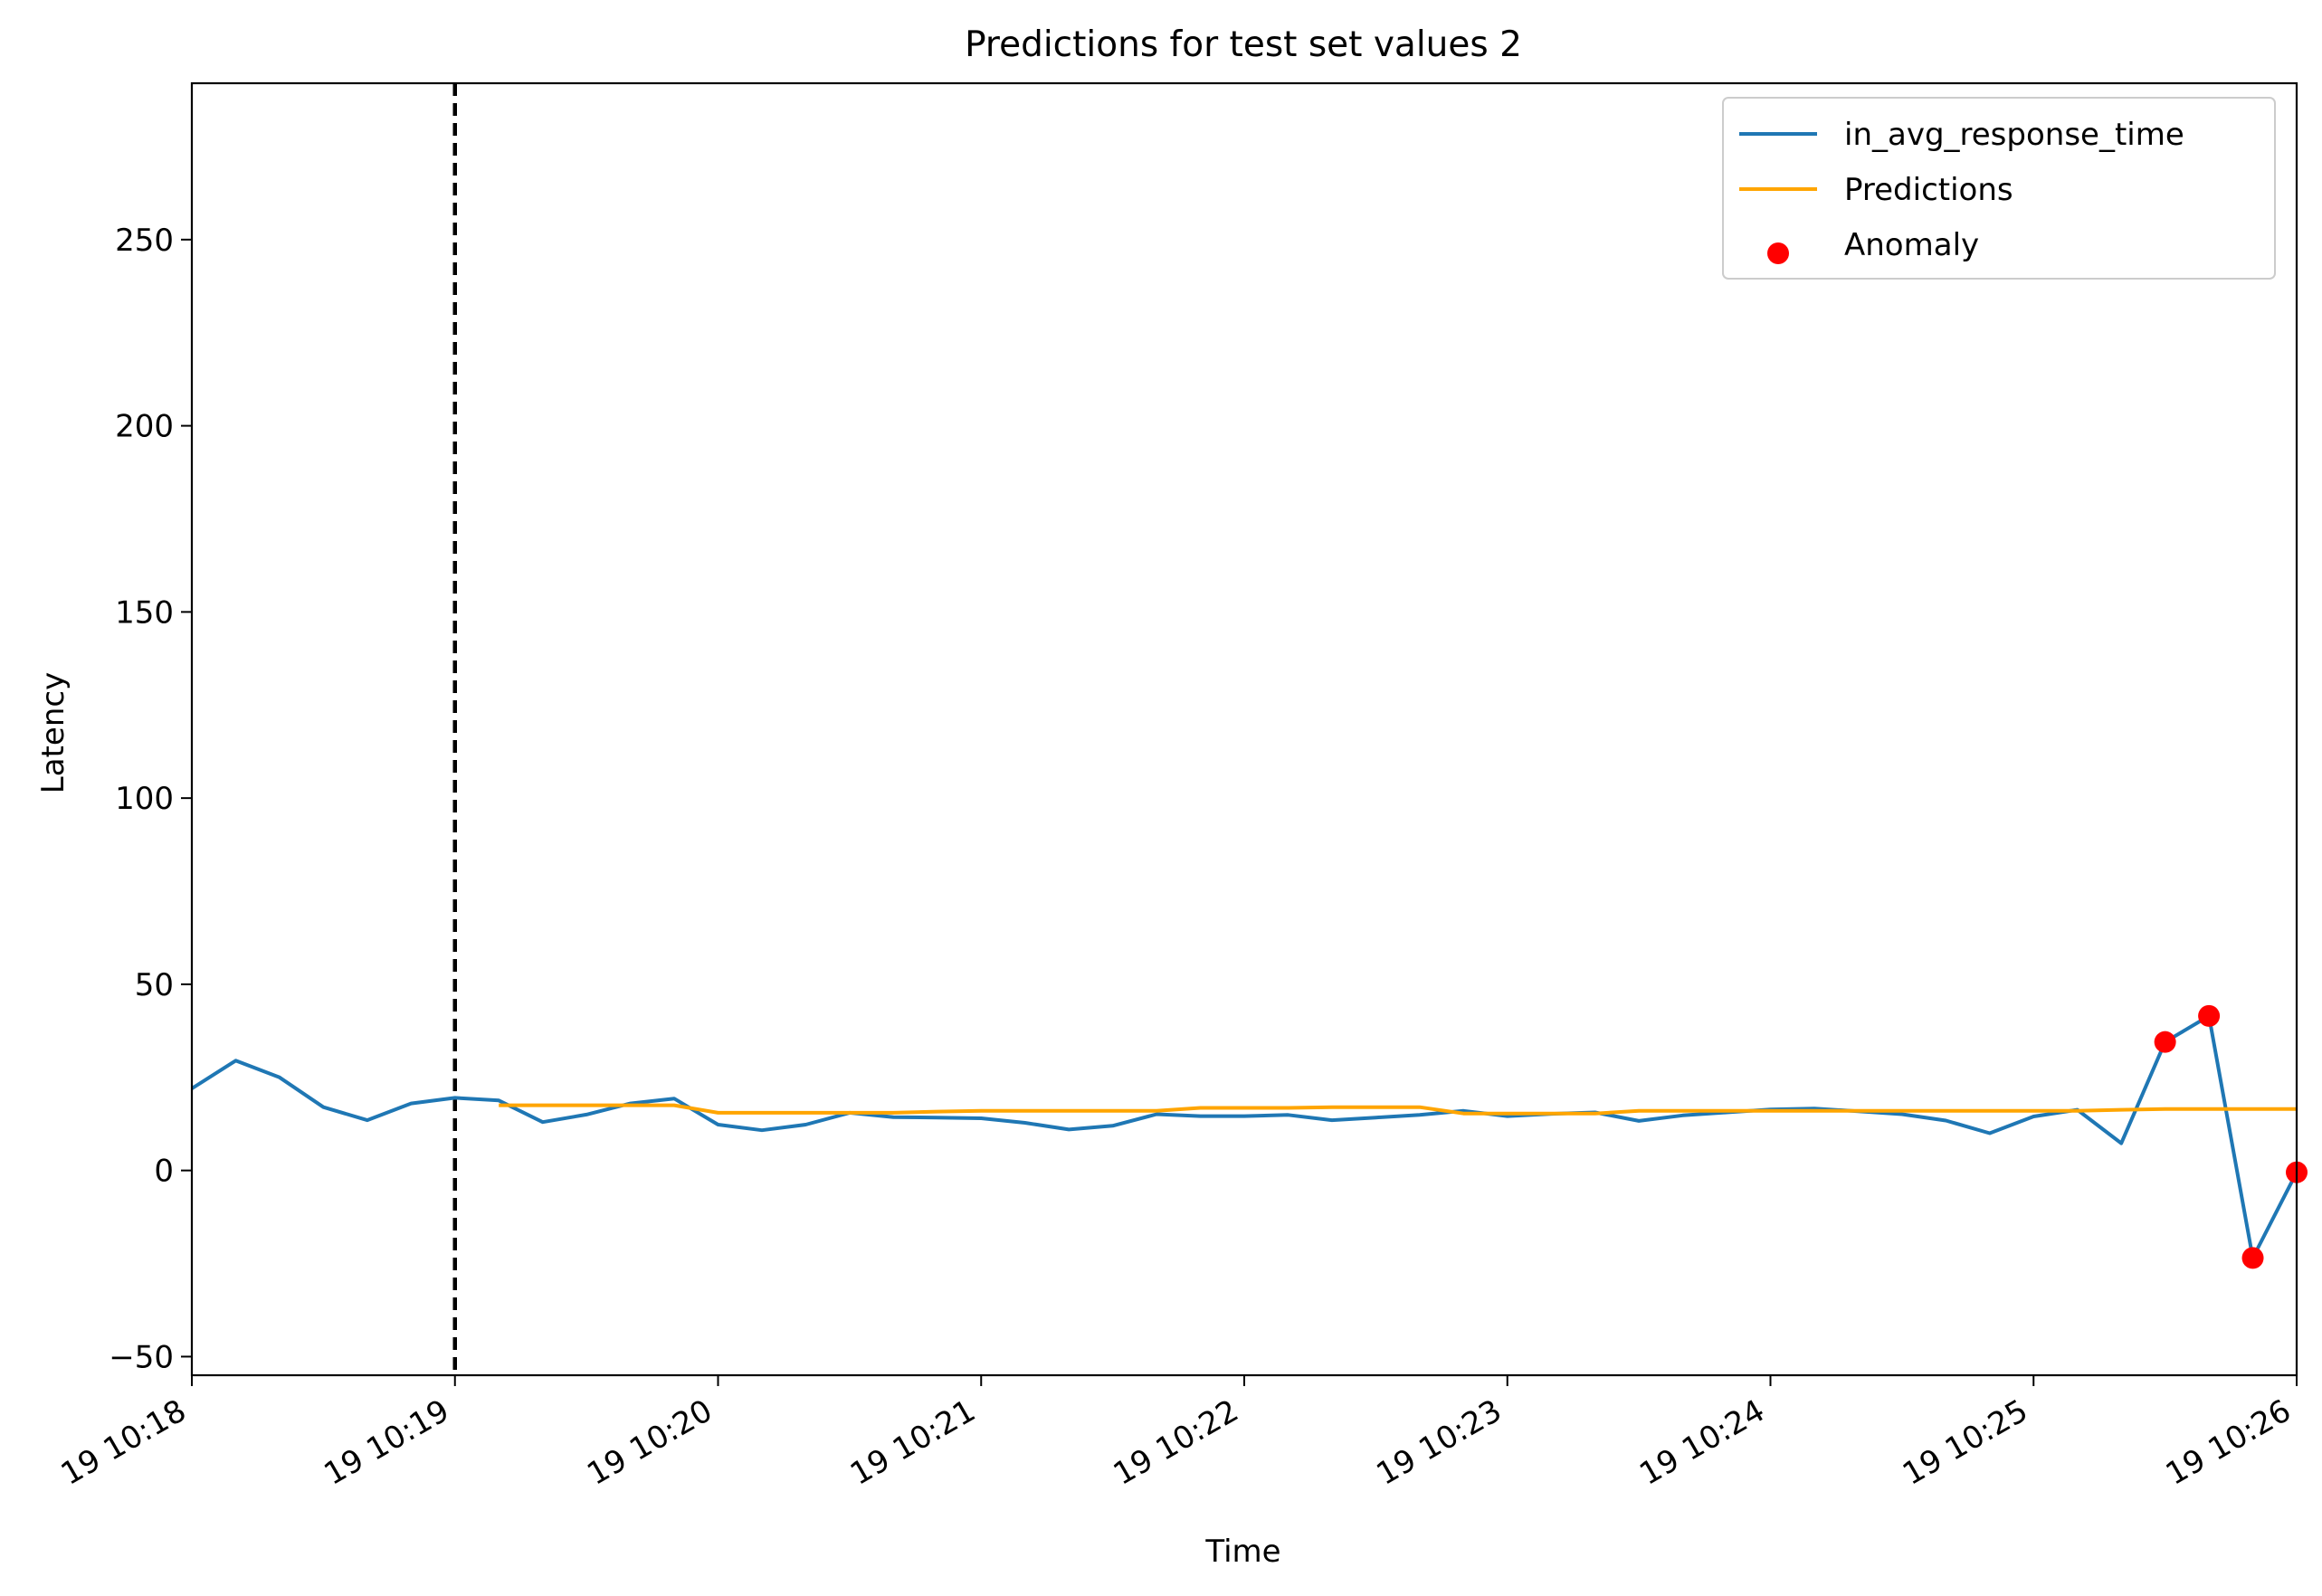  I want to click on y-axis-label: Latency, so click(53, 733).